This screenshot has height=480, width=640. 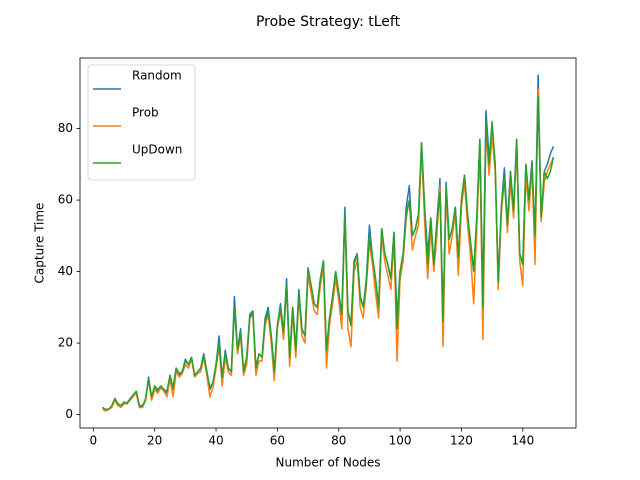 What do you see at coordinates (215, 441) in the screenshot?
I see `x-tick-label: 40` at bounding box center [215, 441].